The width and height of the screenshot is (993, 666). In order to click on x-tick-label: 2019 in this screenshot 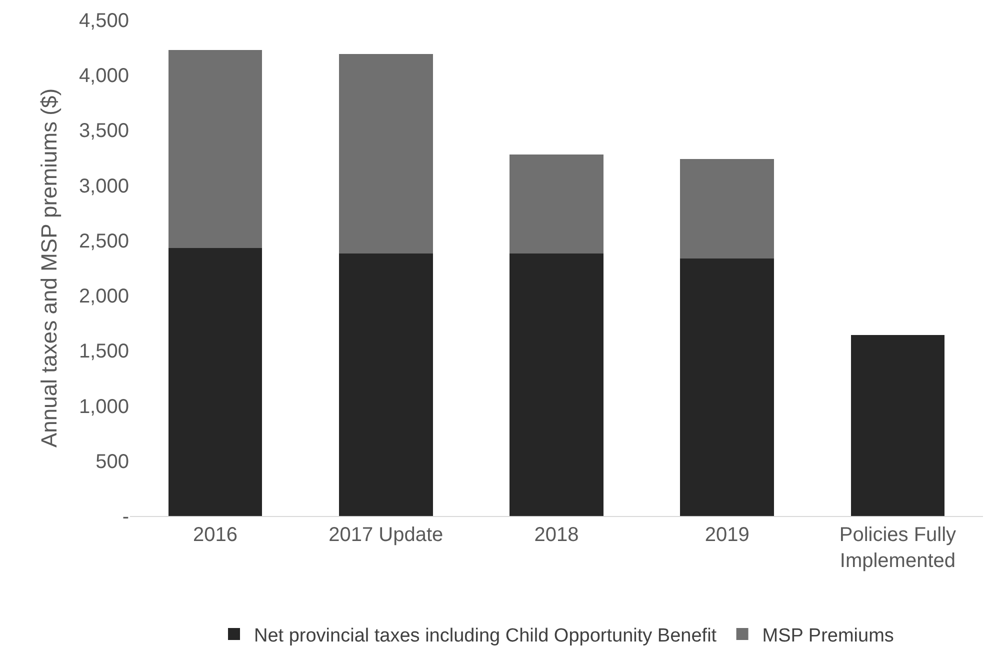, I will do `click(727, 535)`.